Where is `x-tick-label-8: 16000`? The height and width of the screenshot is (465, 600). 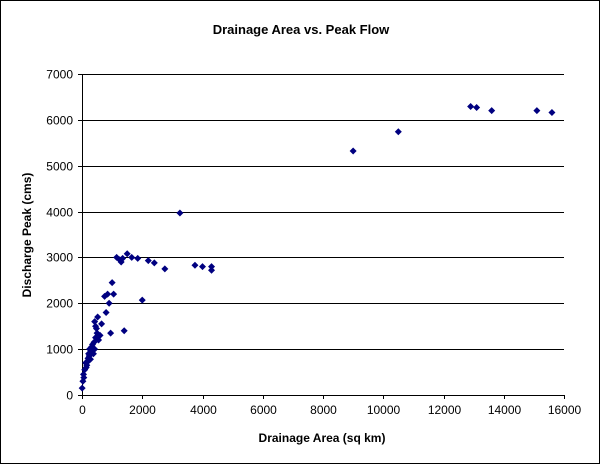
x-tick-label-8: 16000 is located at coordinates (565, 410).